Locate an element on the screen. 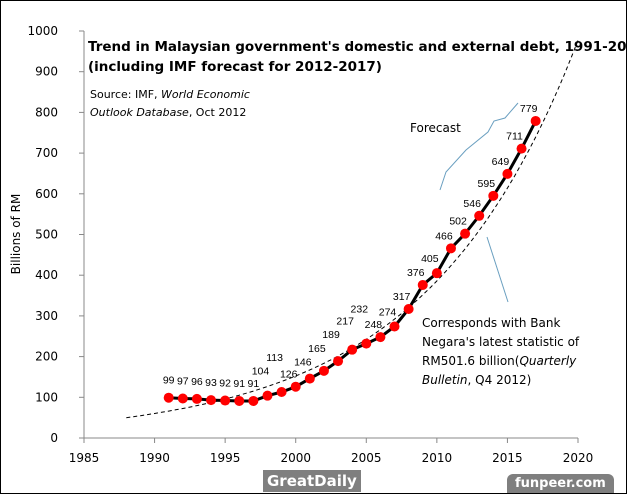  data-label: 711 is located at coordinates (514, 137).